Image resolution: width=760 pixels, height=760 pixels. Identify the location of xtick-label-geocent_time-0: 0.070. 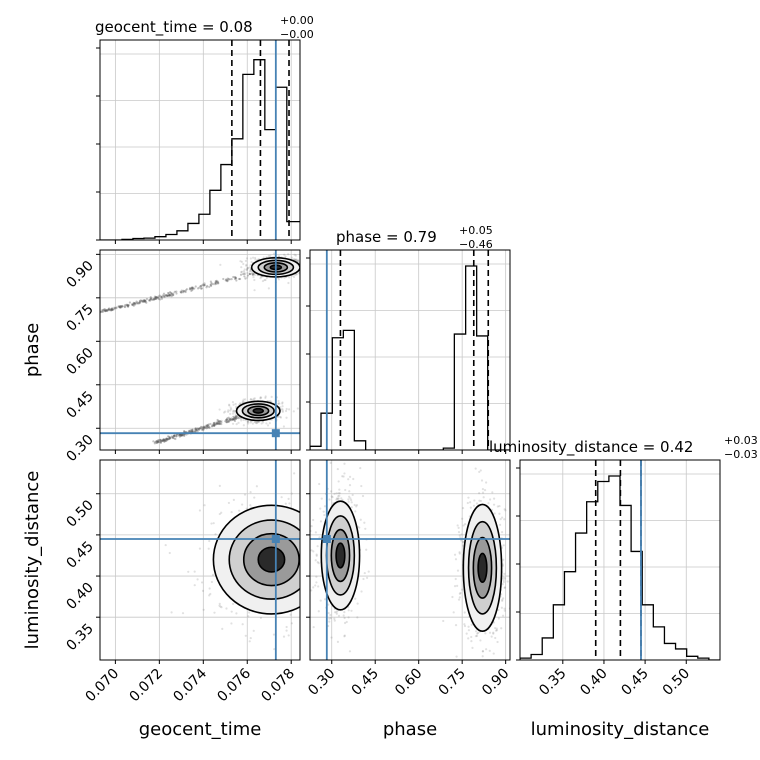
(103, 686).